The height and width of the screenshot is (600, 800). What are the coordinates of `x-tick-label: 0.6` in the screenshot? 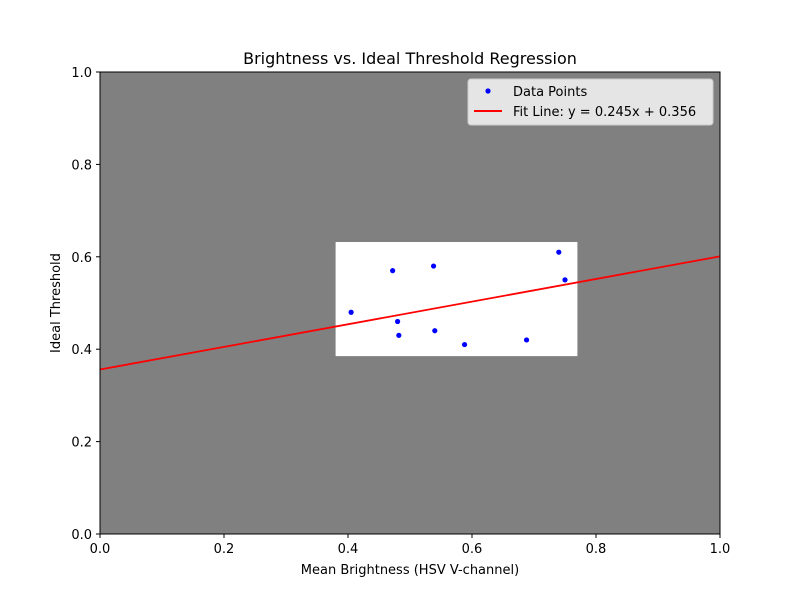 It's located at (472, 549).